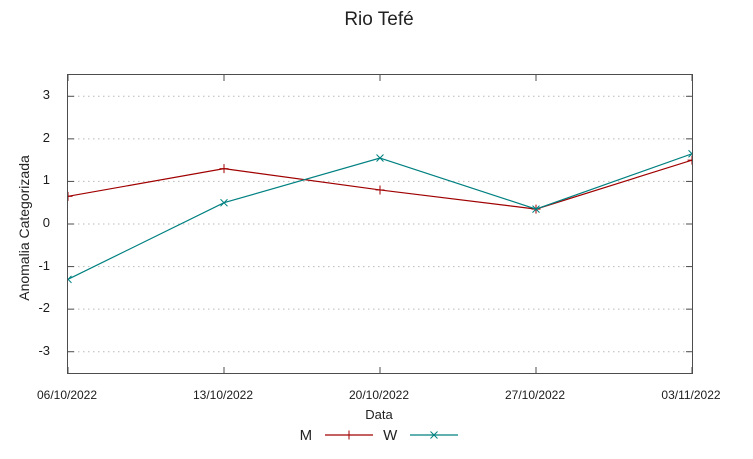  I want to click on legend-item-M: M, so click(337, 435).